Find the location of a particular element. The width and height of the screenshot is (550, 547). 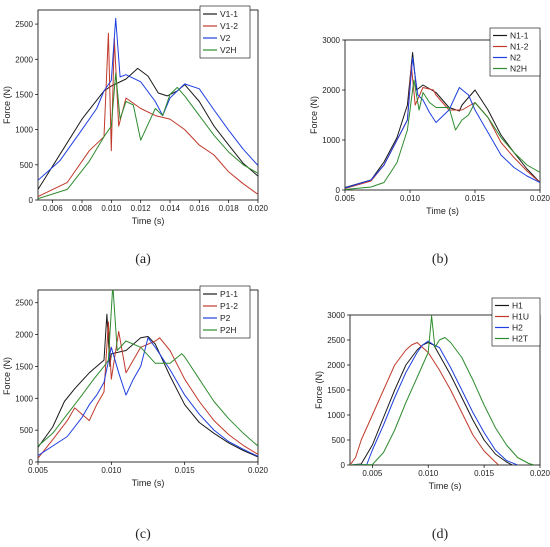

legend-label: H2 is located at coordinates (517, 328).